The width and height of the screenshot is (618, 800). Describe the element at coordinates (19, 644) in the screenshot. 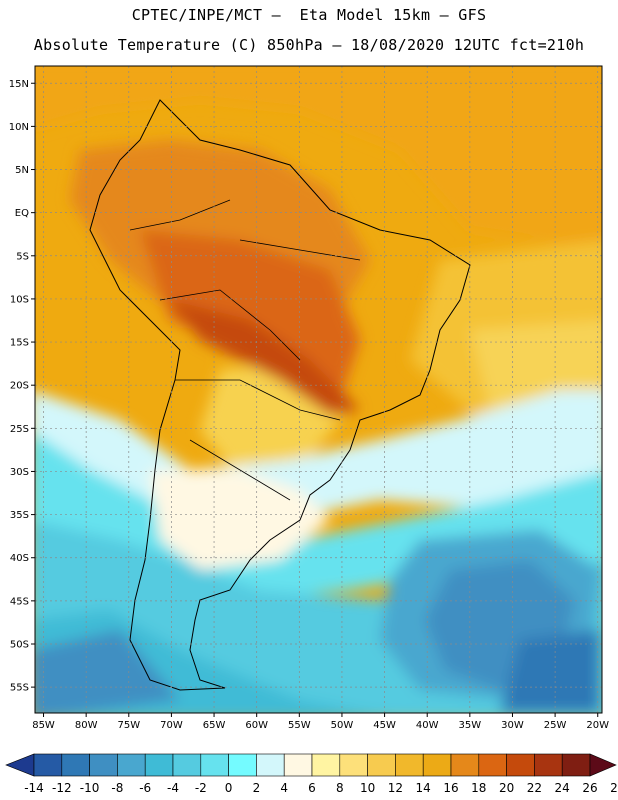

I see `lat-tick-label: 50S` at that location.